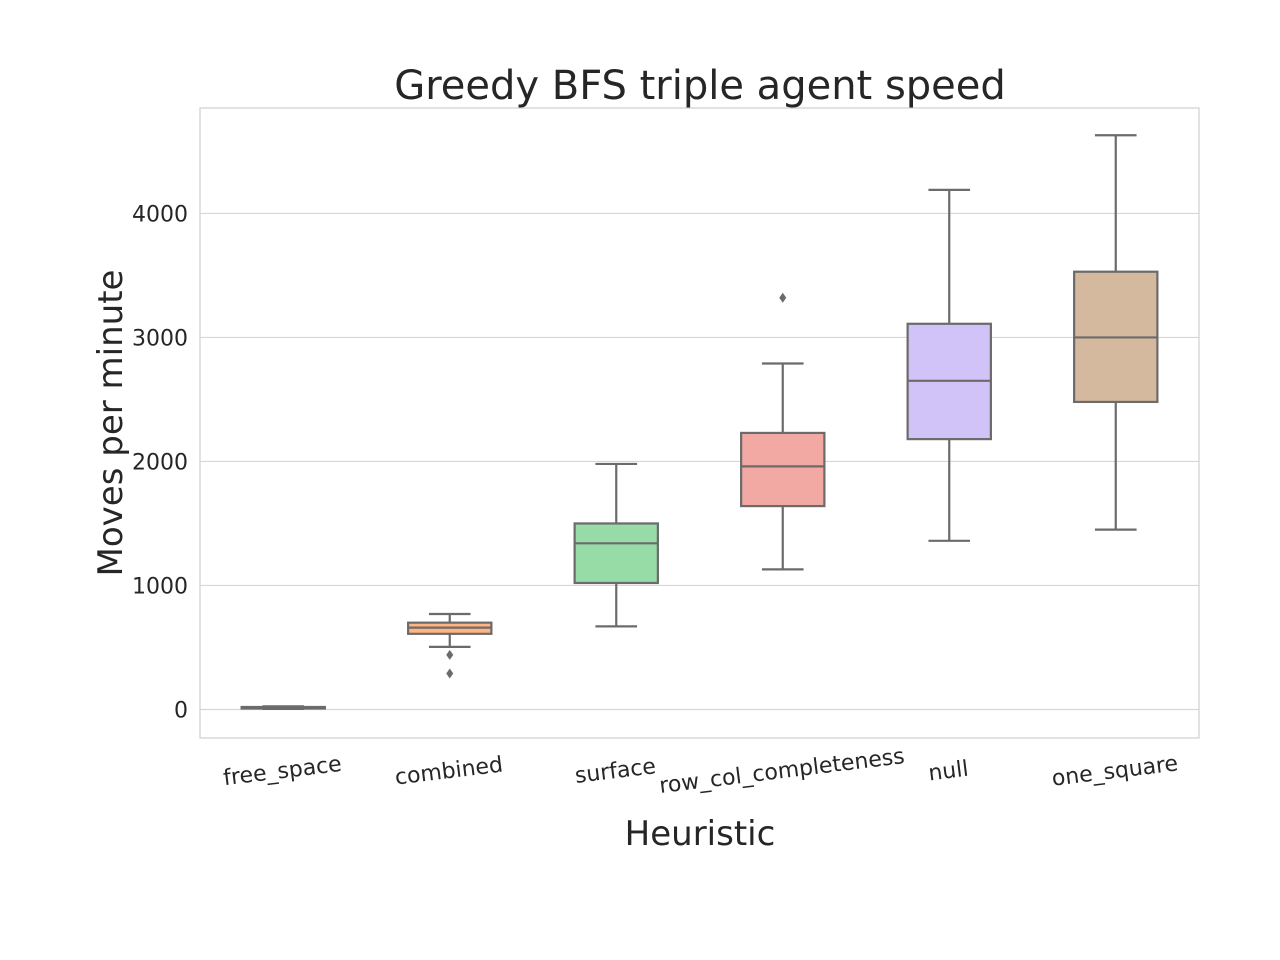 This screenshot has width=1280, height=960. Describe the element at coordinates (111, 423) in the screenshot. I see `y-axis-label: Moves per minute` at that location.